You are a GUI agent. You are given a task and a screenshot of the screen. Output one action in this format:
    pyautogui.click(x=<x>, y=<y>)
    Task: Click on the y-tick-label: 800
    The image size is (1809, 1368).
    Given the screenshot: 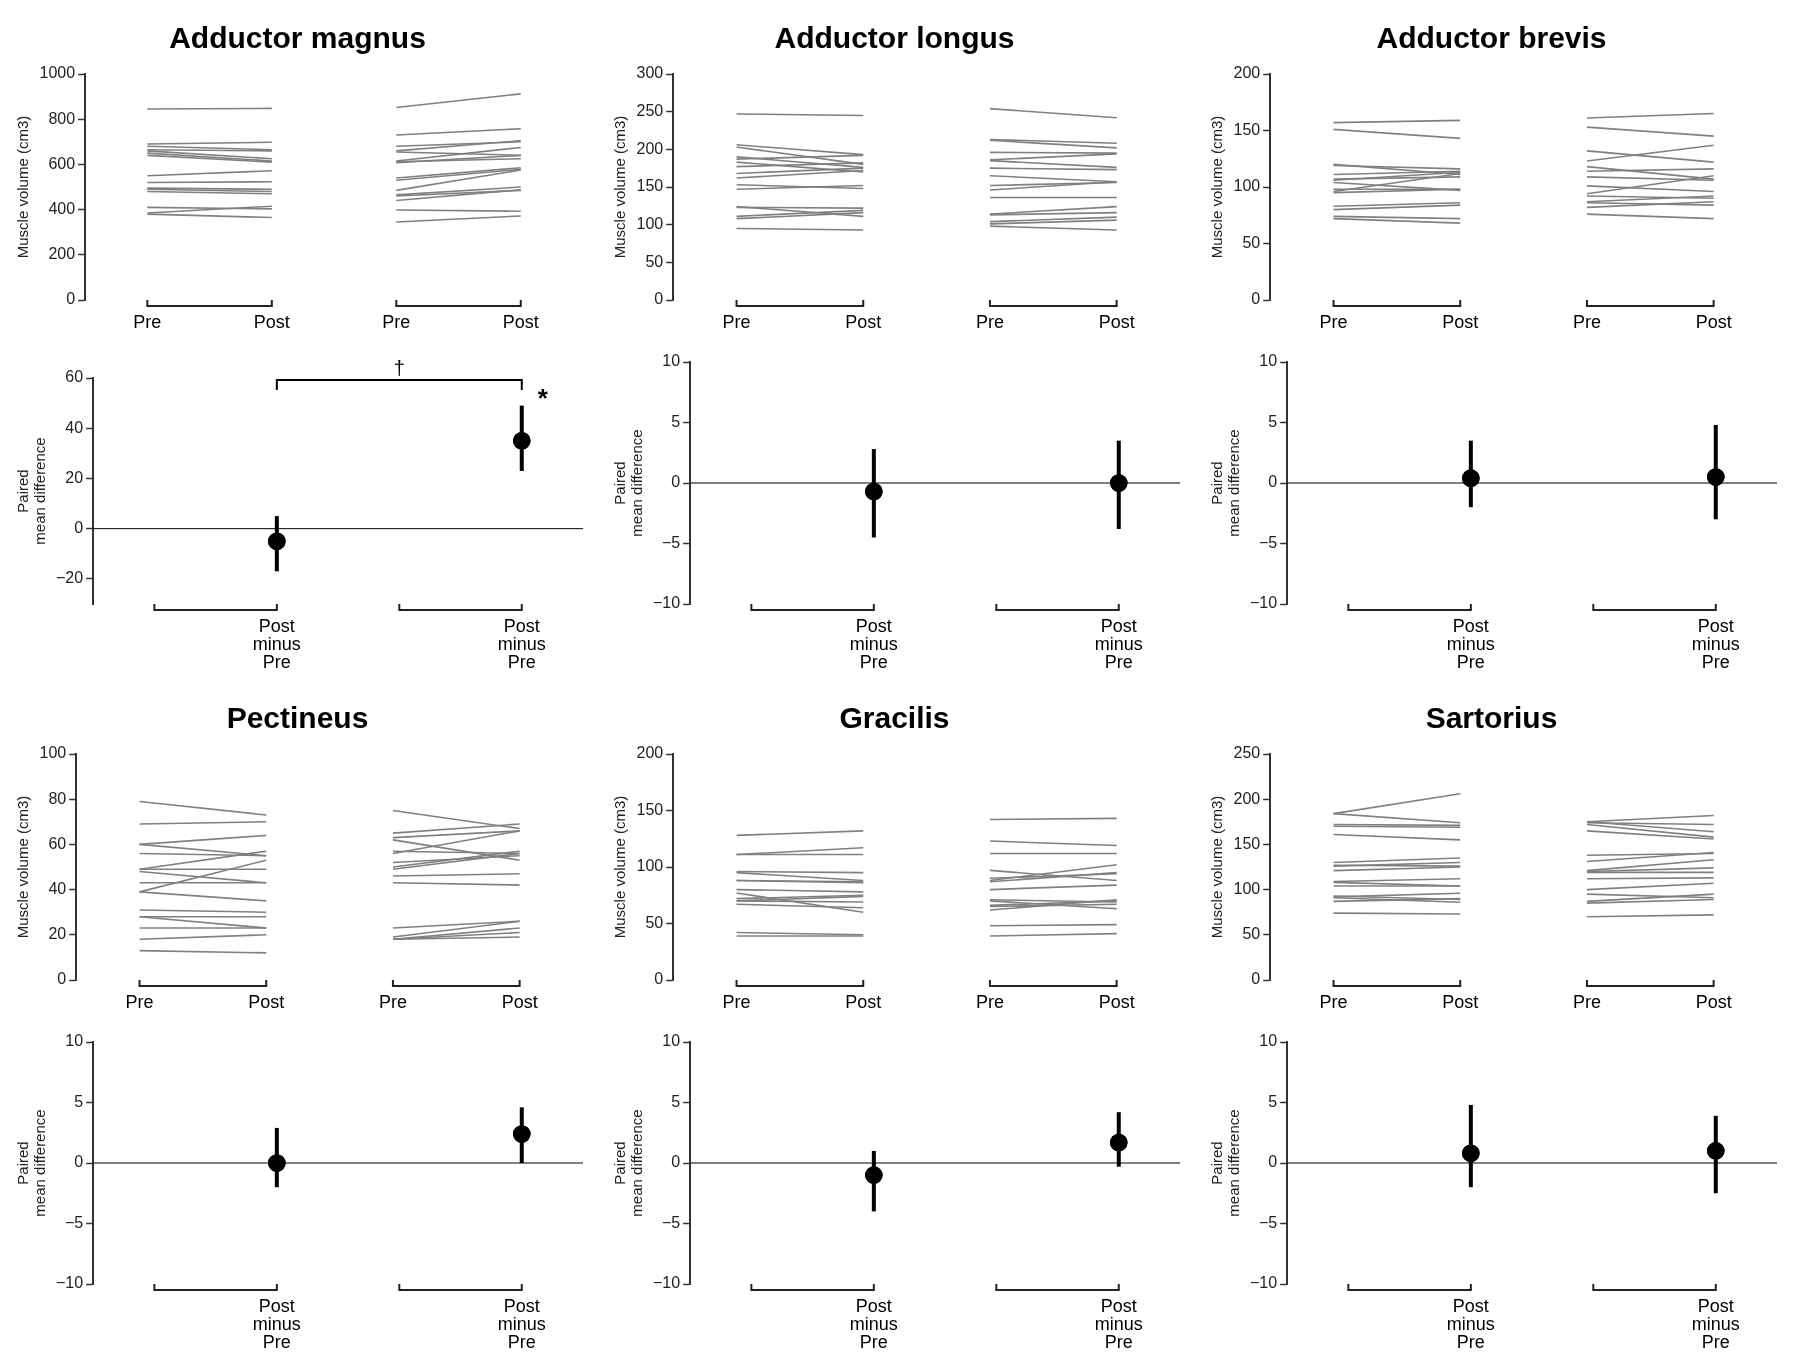 What is the action you would take?
    pyautogui.click(x=62, y=118)
    